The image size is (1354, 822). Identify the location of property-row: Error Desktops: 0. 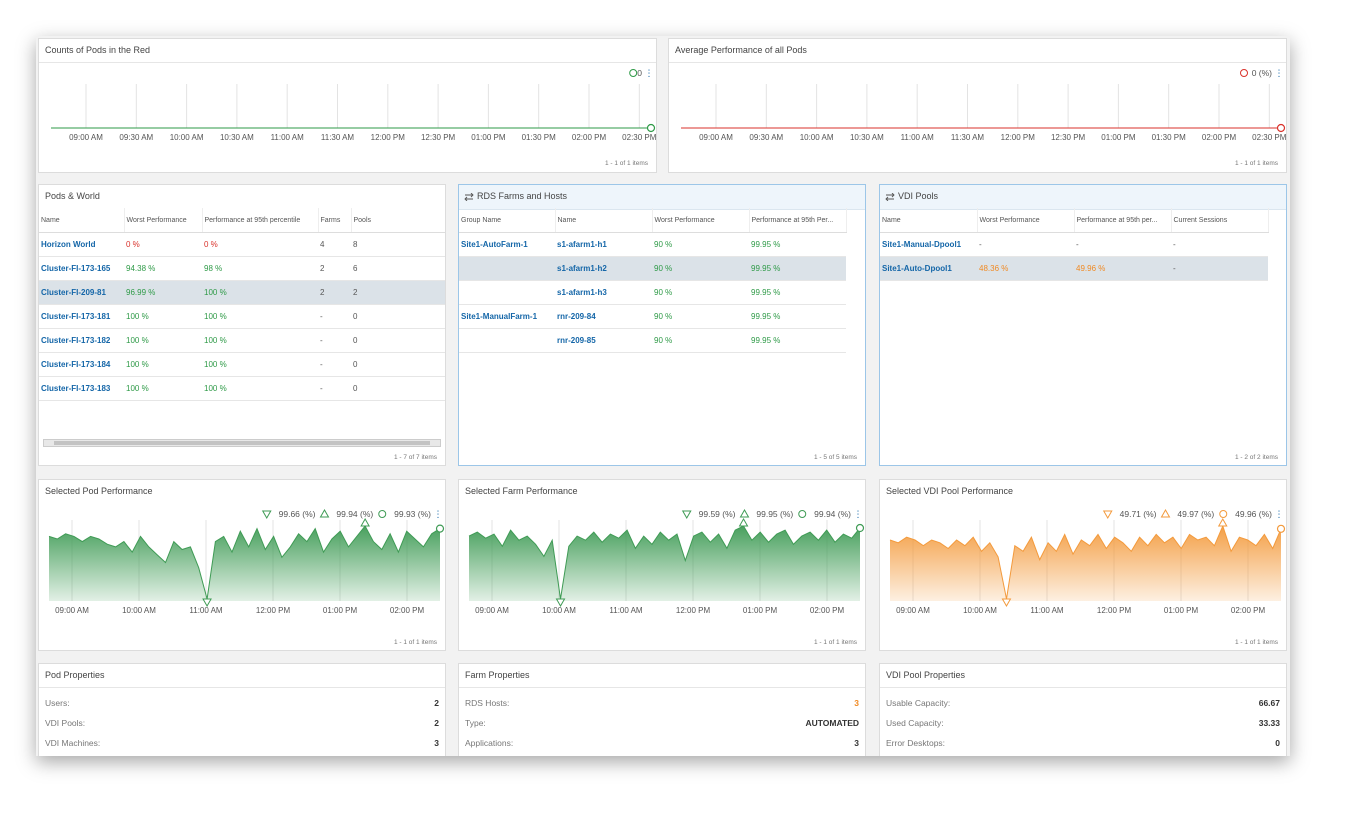
(1083, 743).